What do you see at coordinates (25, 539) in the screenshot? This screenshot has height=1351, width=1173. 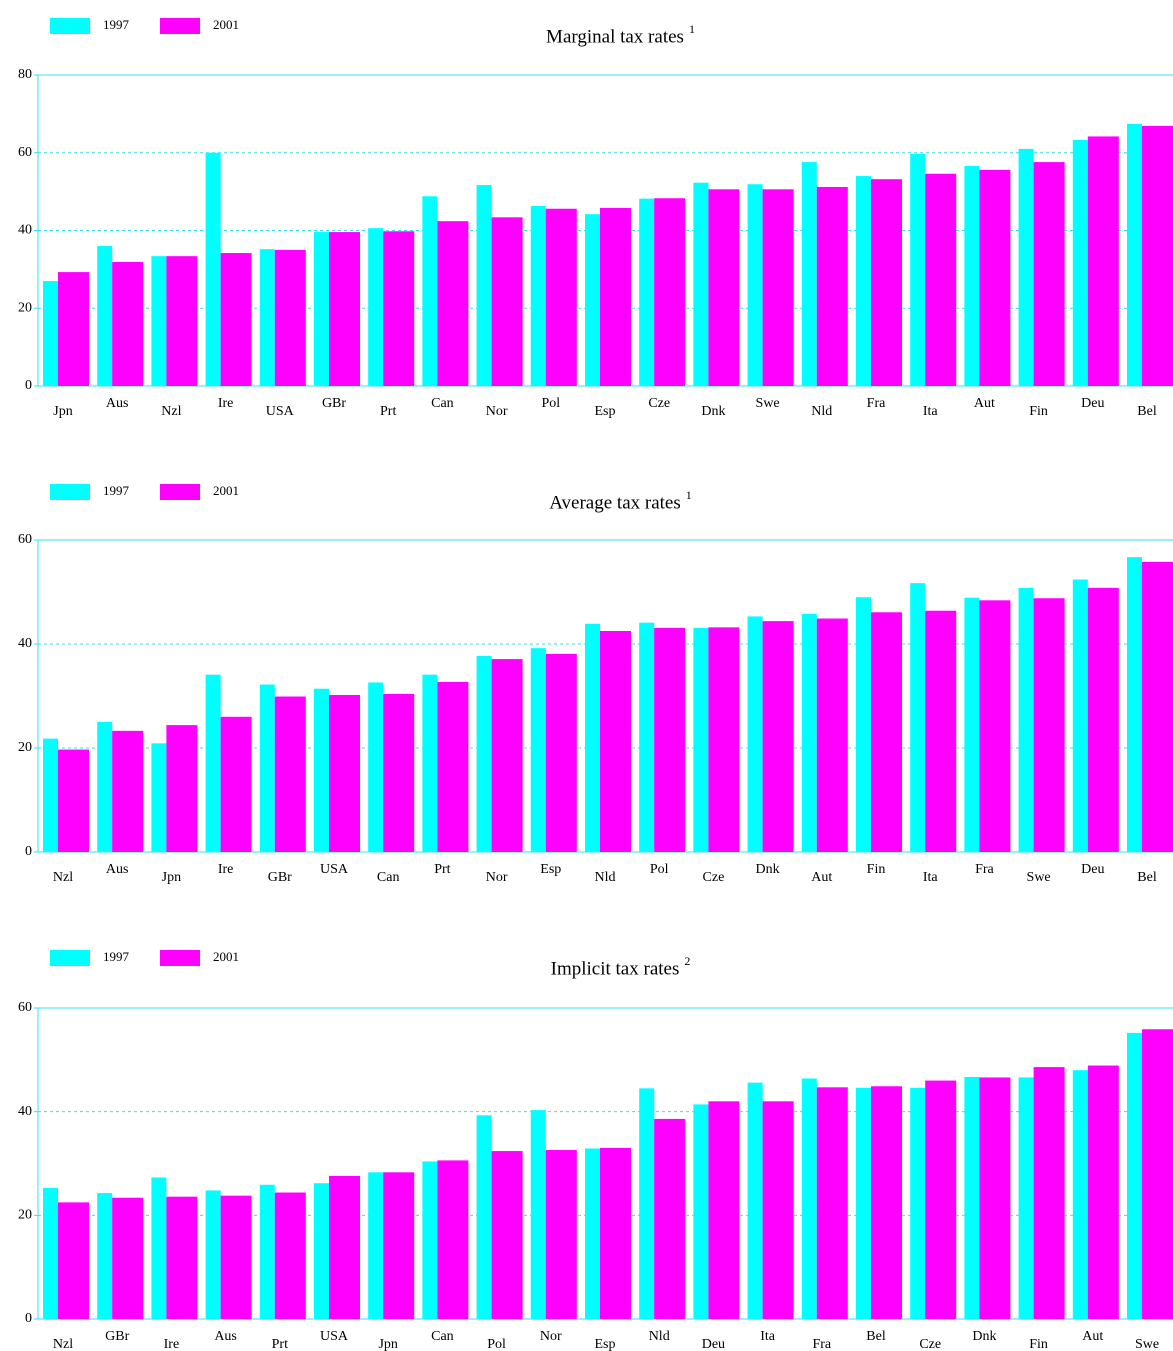 I see `y-tick-label: 60` at bounding box center [25, 539].